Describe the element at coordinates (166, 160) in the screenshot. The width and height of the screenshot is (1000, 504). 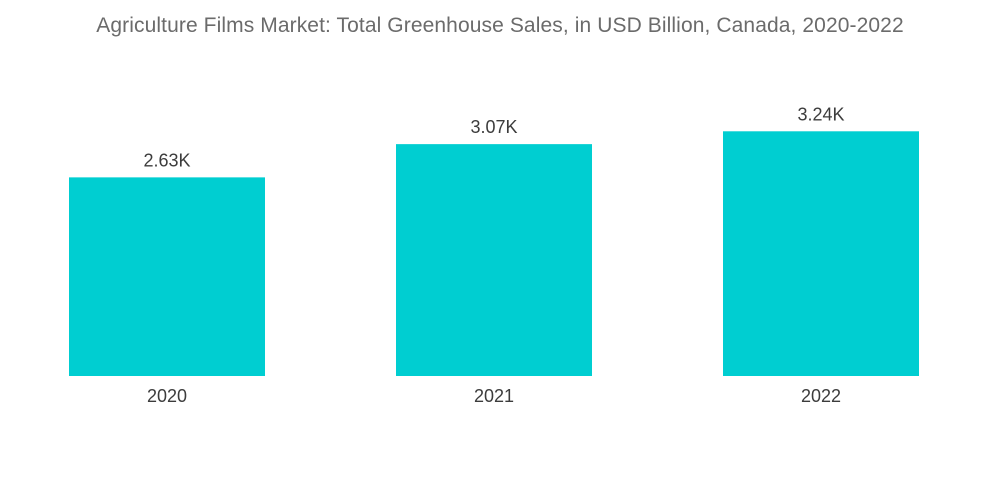
I see `data-label-2020: 2.63K` at that location.